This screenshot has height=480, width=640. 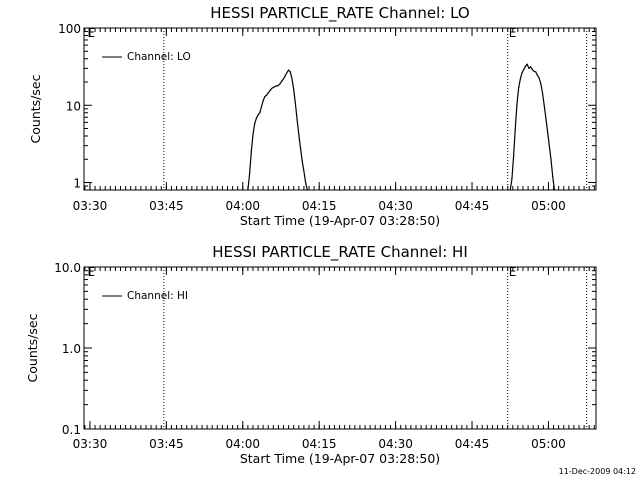 What do you see at coordinates (597, 471) in the screenshot?
I see `footer-timestamp: 11-Dec-2009 04:12` at bounding box center [597, 471].